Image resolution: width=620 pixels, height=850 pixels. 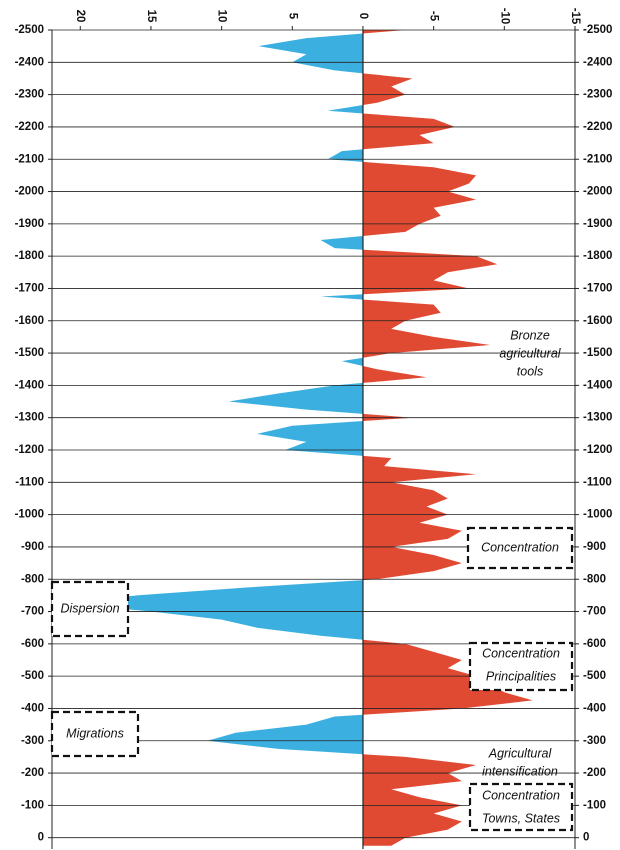 I want to click on annotation-text: Dispersion, so click(x=89, y=608).